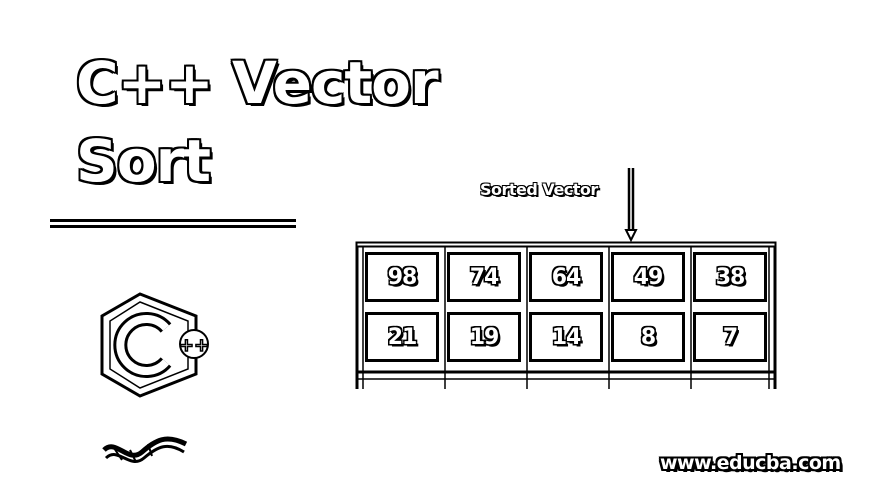  I want to click on site-url: www.educba.com, so click(750, 463).